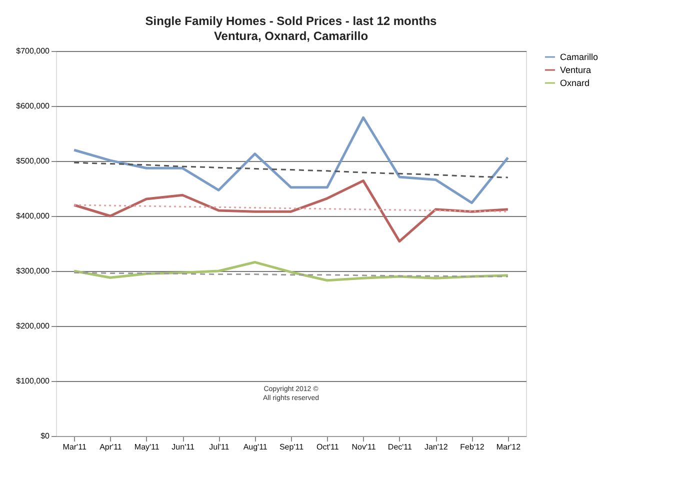 The image size is (675, 501). What do you see at coordinates (436, 447) in the screenshot?
I see `x-tick-label: Jan'12` at bounding box center [436, 447].